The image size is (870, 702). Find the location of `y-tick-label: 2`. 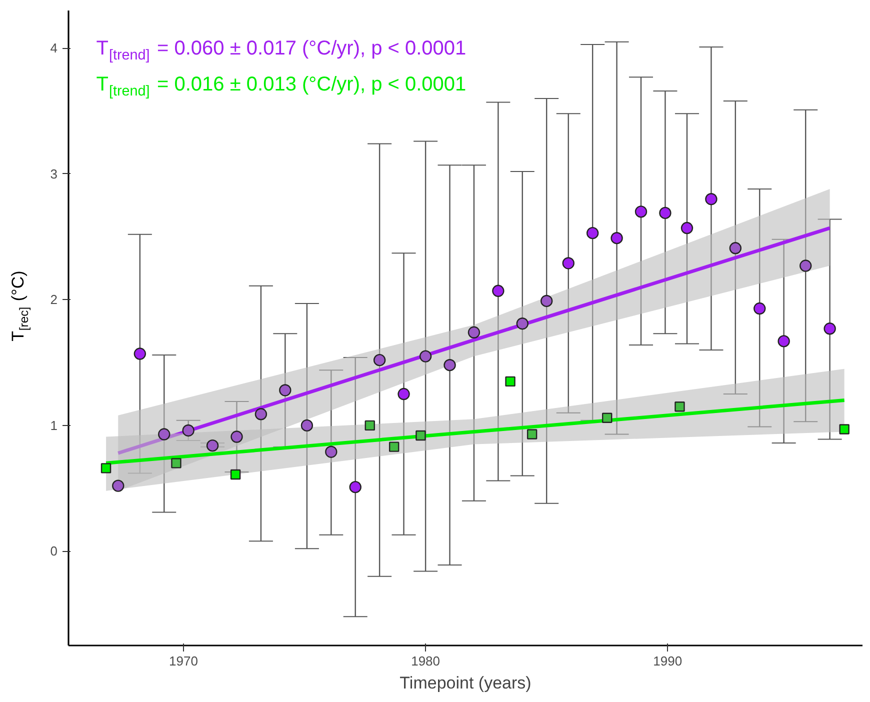

y-tick-label: 2 is located at coordinates (54, 300).